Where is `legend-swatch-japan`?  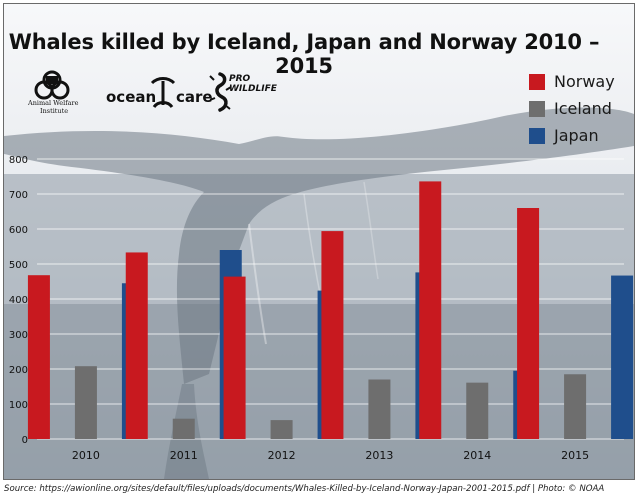 legend-swatch-japan is located at coordinates (537, 135).